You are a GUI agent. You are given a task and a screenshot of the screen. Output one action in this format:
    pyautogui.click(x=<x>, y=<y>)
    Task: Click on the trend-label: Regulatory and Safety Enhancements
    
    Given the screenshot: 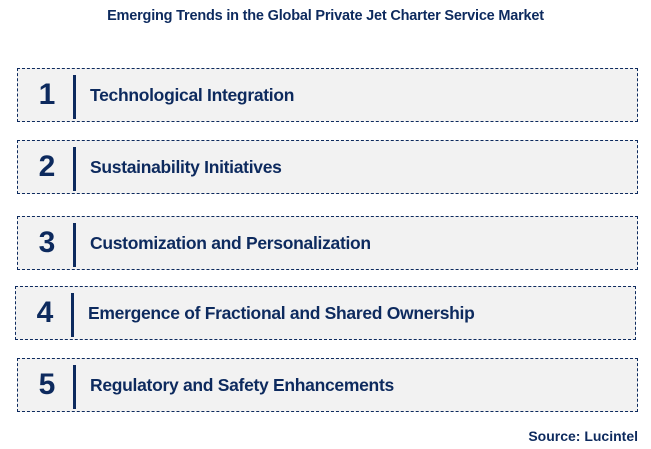 What is the action you would take?
    pyautogui.click(x=242, y=384)
    